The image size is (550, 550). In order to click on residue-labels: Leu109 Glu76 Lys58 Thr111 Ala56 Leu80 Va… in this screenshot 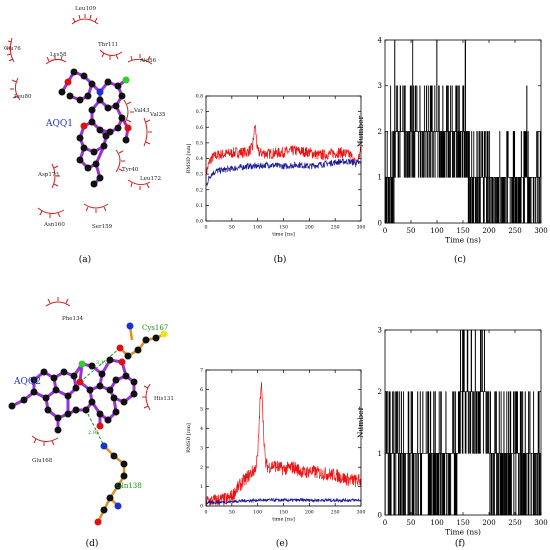, I will do `click(85, 118)`.